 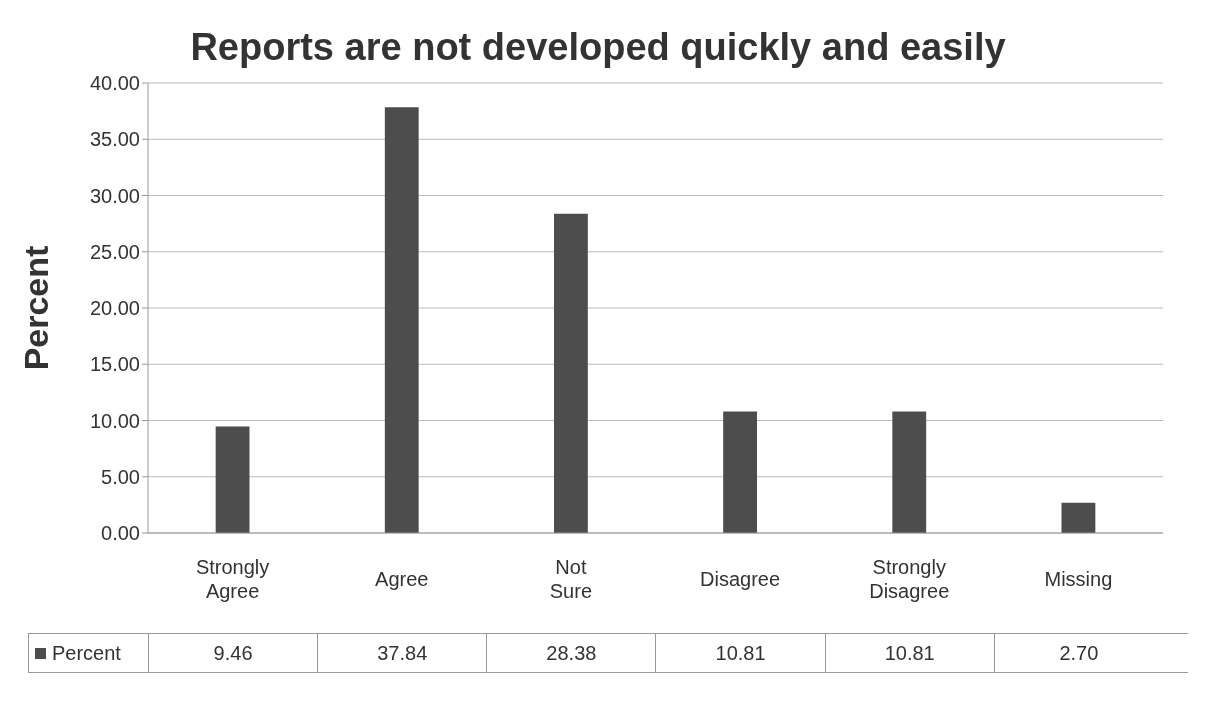 What do you see at coordinates (1078, 579) in the screenshot?
I see `x-tick-label: Missing` at bounding box center [1078, 579].